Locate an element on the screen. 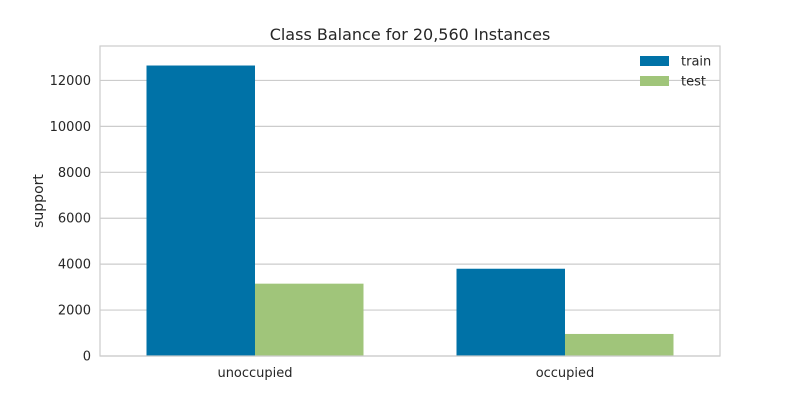  bar-train-unoccupied is located at coordinates (200, 210).